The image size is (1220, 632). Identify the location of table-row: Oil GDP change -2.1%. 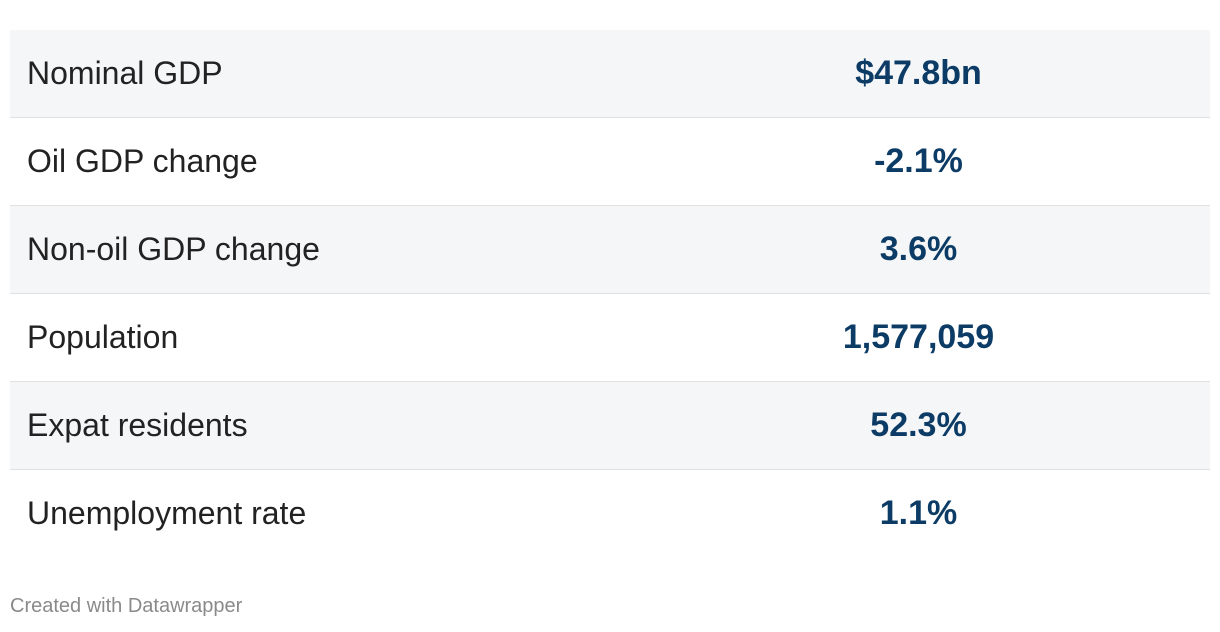
(610, 162).